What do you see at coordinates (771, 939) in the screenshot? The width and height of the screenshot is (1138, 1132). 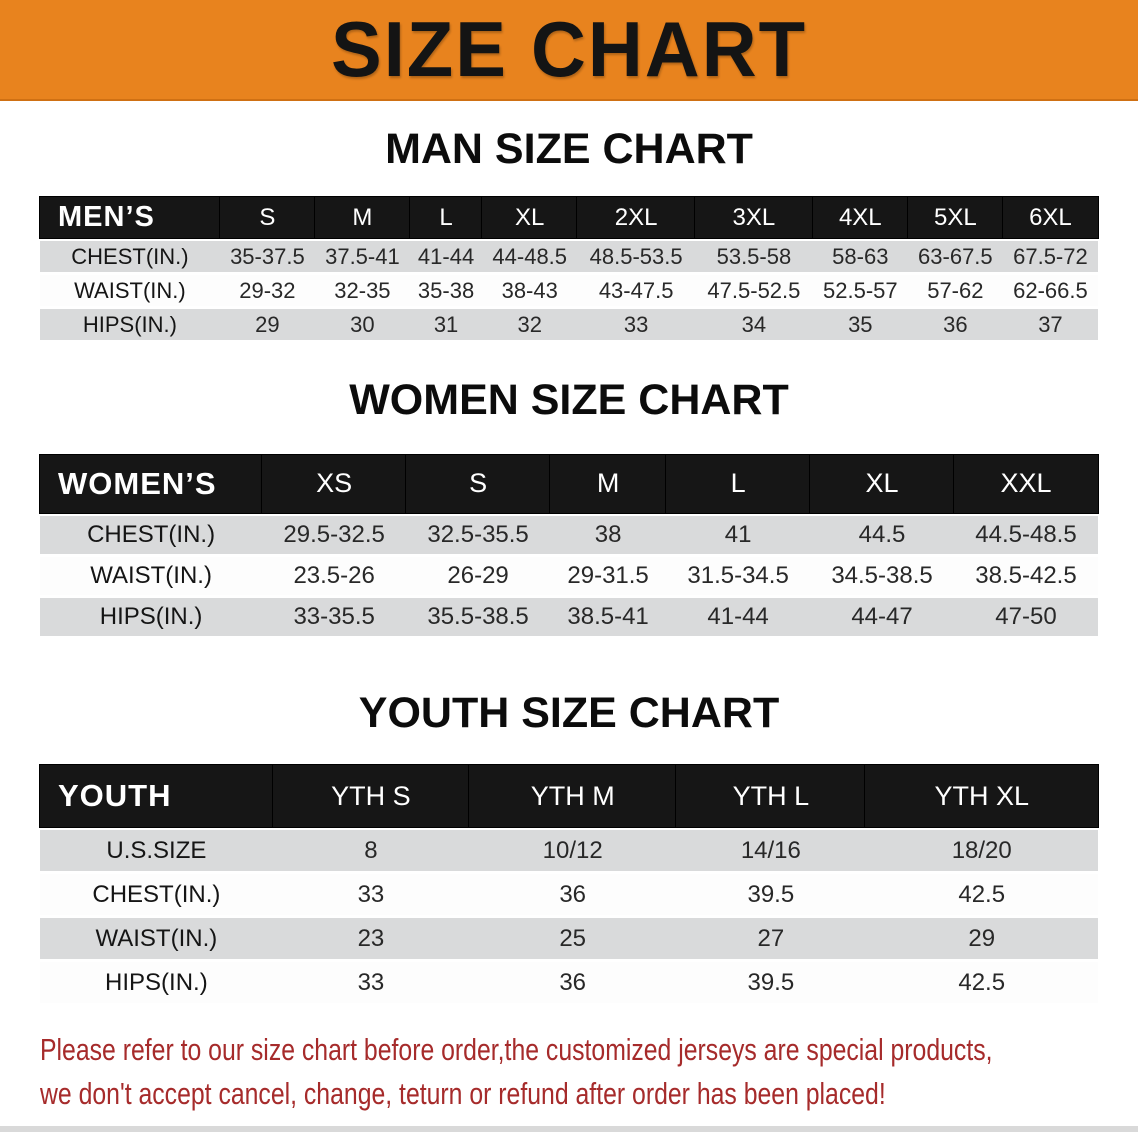 I see `size-value-cell: 27` at bounding box center [771, 939].